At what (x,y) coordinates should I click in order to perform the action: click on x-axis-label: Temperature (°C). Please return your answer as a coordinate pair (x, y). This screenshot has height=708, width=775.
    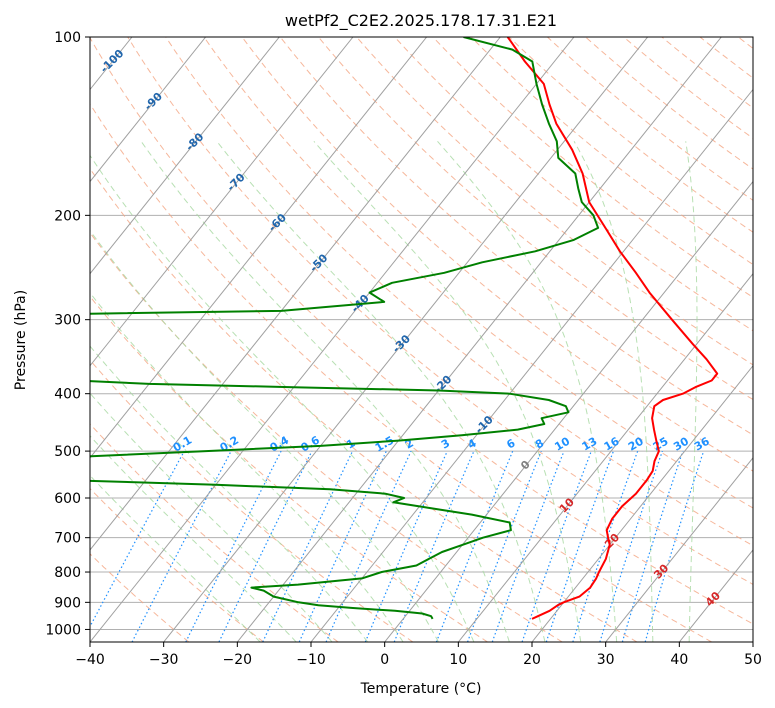
    Looking at the image, I should click on (421, 689).